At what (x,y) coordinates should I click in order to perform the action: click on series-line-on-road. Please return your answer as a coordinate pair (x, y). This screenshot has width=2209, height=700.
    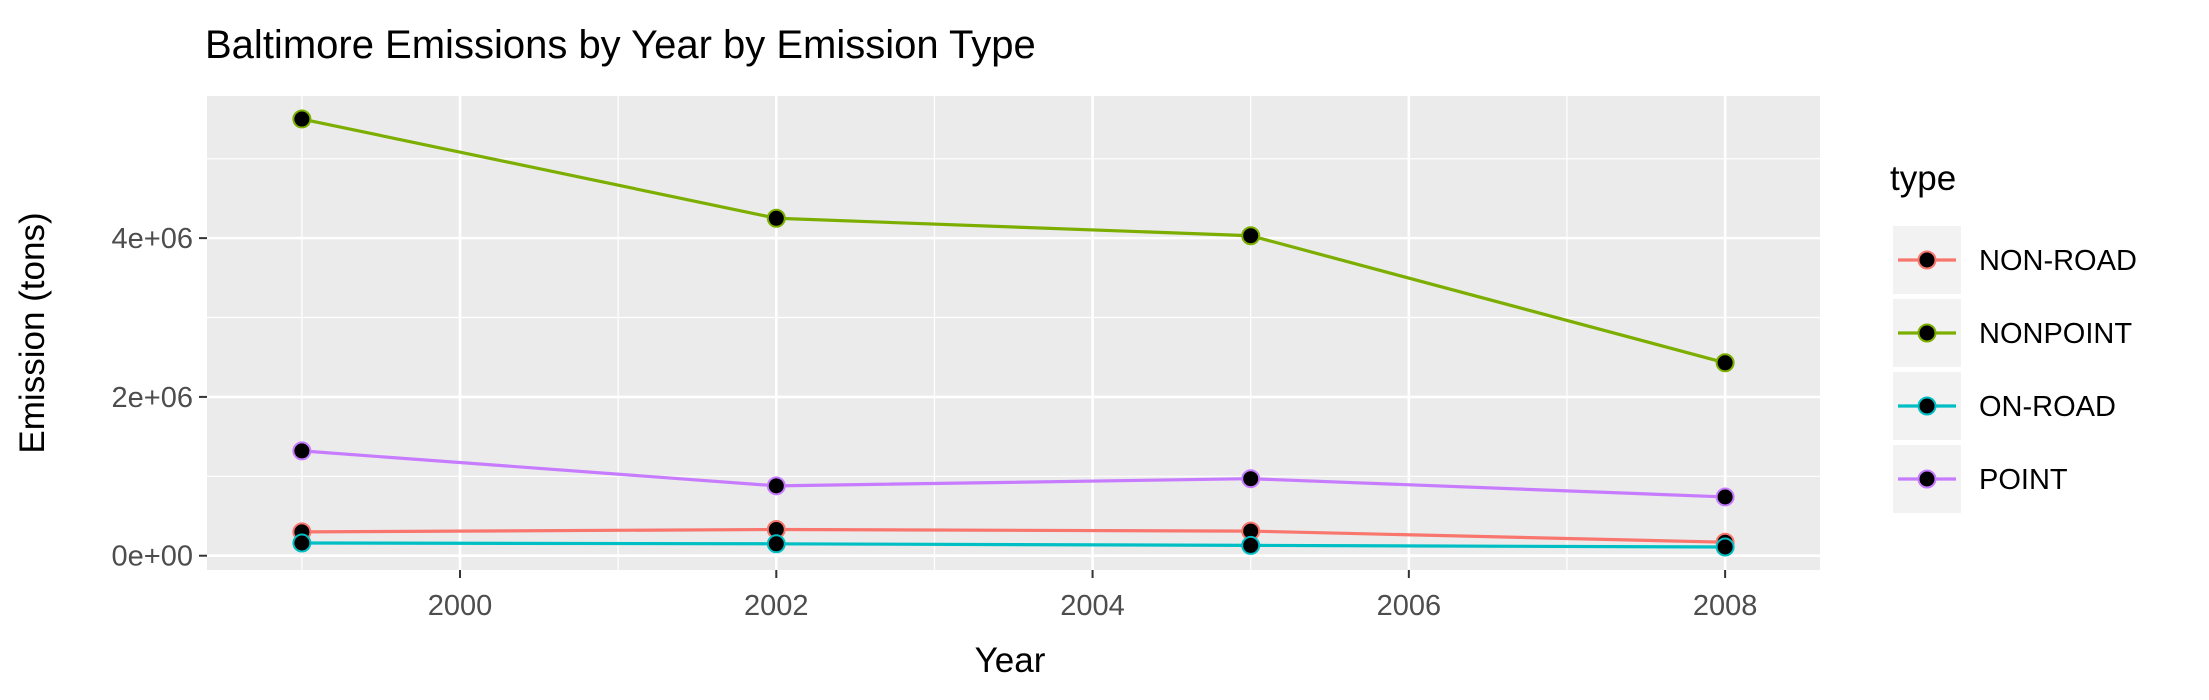
    Looking at the image, I should click on (1013, 545).